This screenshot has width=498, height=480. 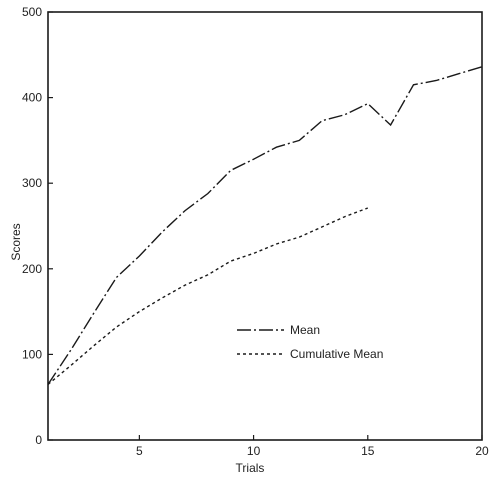 What do you see at coordinates (32, 183) in the screenshot?
I see `y-tick-label: 300` at bounding box center [32, 183].